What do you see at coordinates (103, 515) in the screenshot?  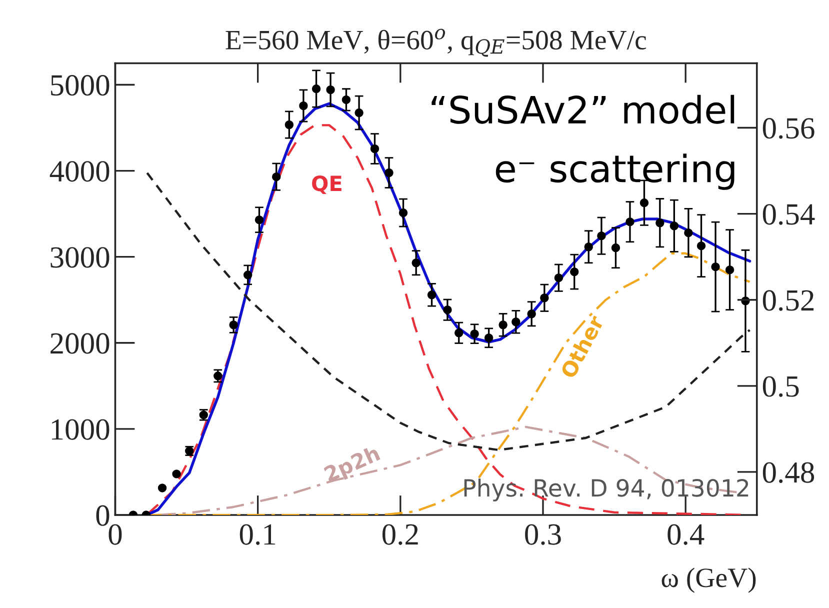 I see `y-tick-label: 0` at bounding box center [103, 515].